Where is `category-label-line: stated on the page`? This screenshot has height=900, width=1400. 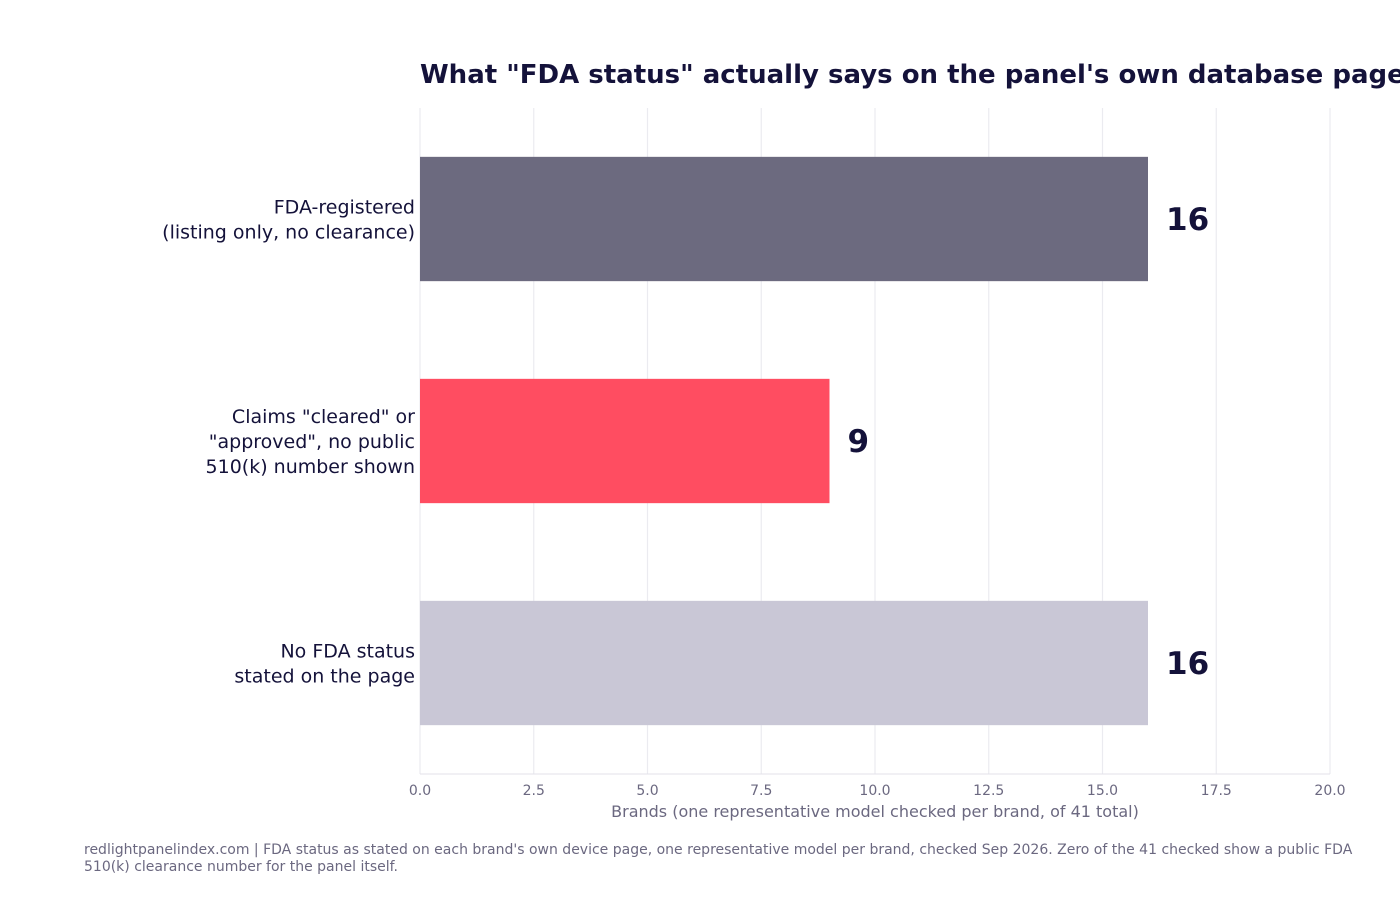
category-label-line: stated on the page is located at coordinates (324, 677).